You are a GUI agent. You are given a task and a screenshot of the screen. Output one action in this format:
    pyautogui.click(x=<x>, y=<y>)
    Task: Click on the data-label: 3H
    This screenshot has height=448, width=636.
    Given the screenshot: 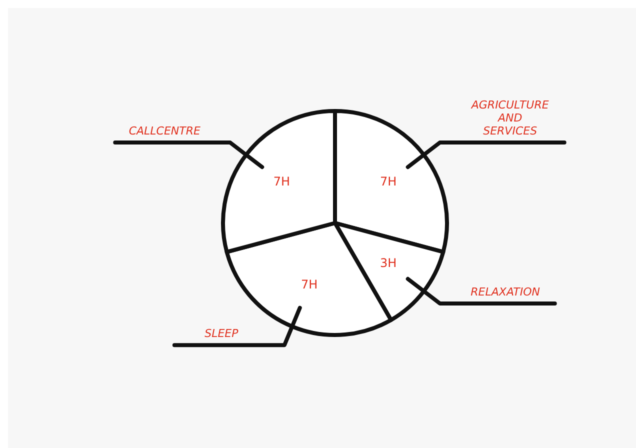 What is the action you would take?
    pyautogui.click(x=388, y=263)
    